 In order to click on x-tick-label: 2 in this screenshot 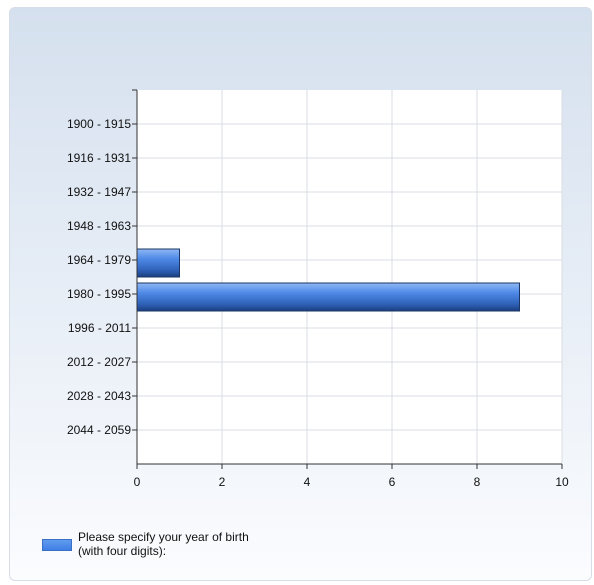, I will do `click(222, 482)`.